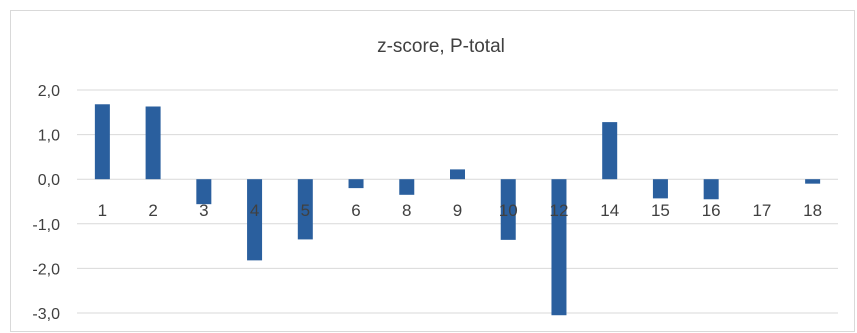  I want to click on y-tick-label: 0,0, so click(49, 180).